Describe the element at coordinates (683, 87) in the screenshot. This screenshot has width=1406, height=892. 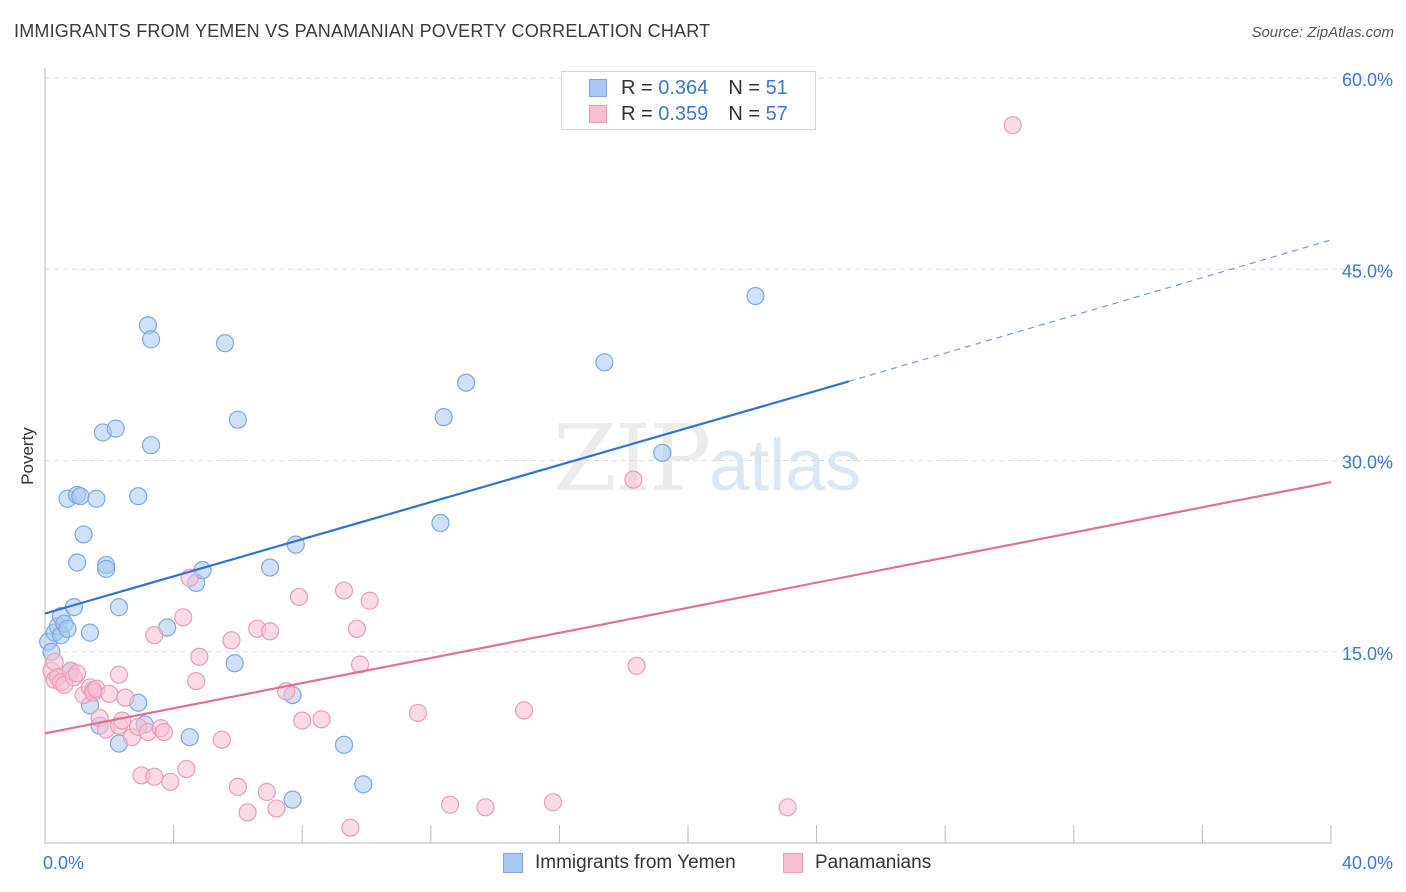
I see `legend-r-value: 0.364` at that location.